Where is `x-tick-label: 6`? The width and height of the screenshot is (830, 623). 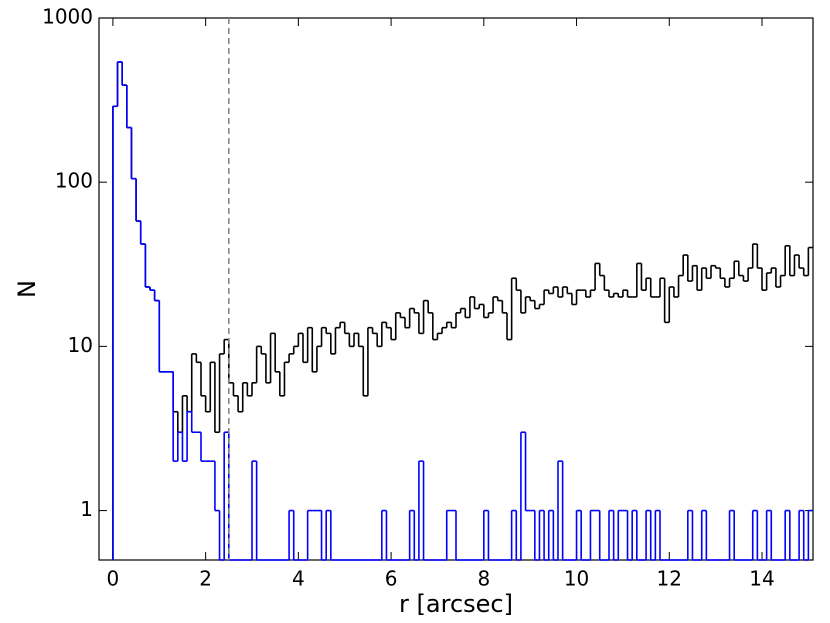 x-tick-label: 6 is located at coordinates (391, 579).